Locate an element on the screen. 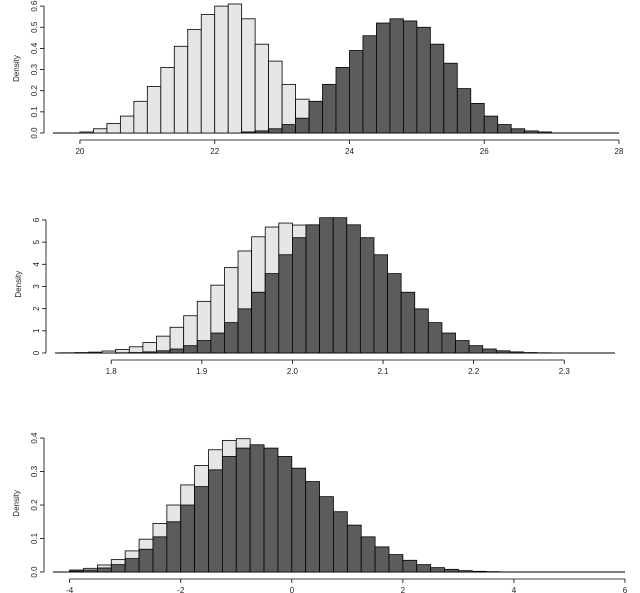 The image size is (640, 593). x-tick-label: 1.8 is located at coordinates (112, 371).